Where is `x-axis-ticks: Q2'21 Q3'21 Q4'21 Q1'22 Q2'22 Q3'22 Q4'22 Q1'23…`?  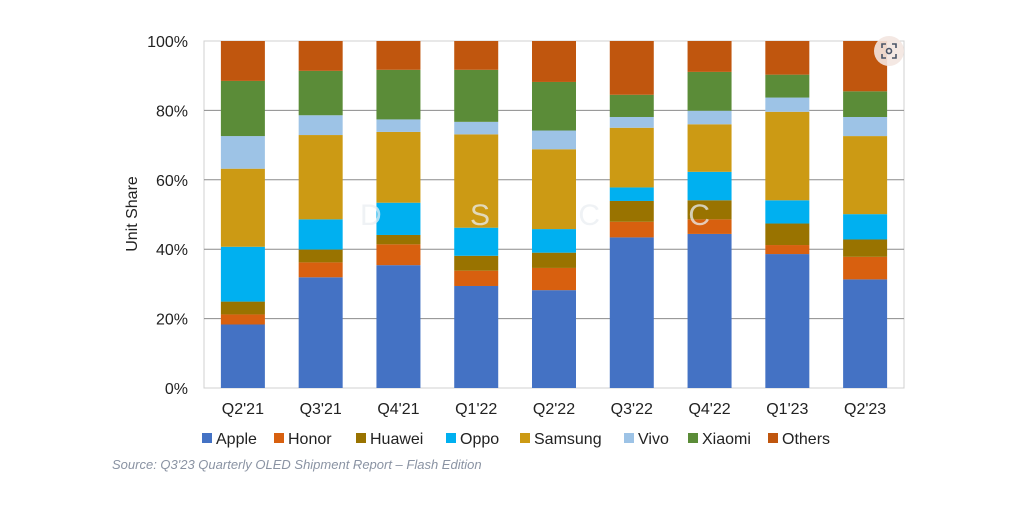
x-axis-ticks: Q2'21 Q3'21 Q4'21 Q1'22 Q2'22 Q3'22 Q4'22 Q1'23… is located at coordinates (554, 409).